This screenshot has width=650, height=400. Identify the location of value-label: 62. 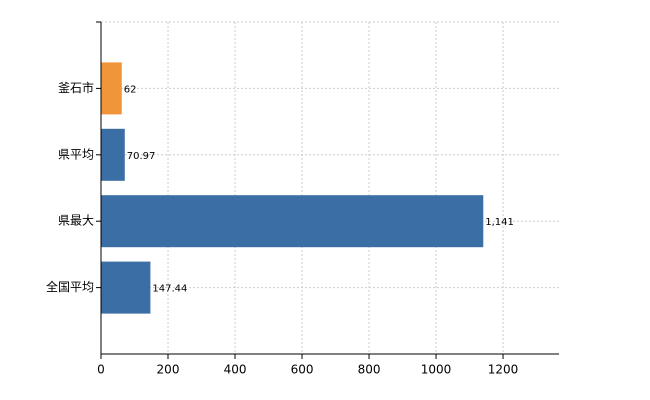
(130, 89).